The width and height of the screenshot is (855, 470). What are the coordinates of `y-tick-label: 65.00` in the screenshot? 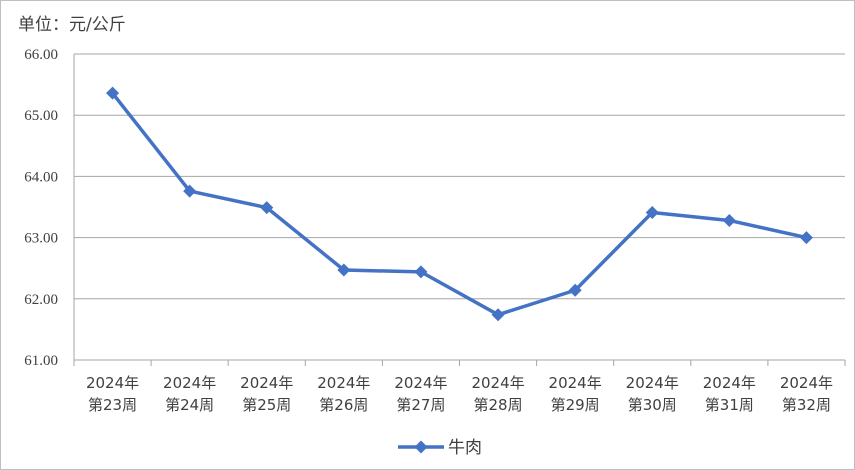 It's located at (41, 116).